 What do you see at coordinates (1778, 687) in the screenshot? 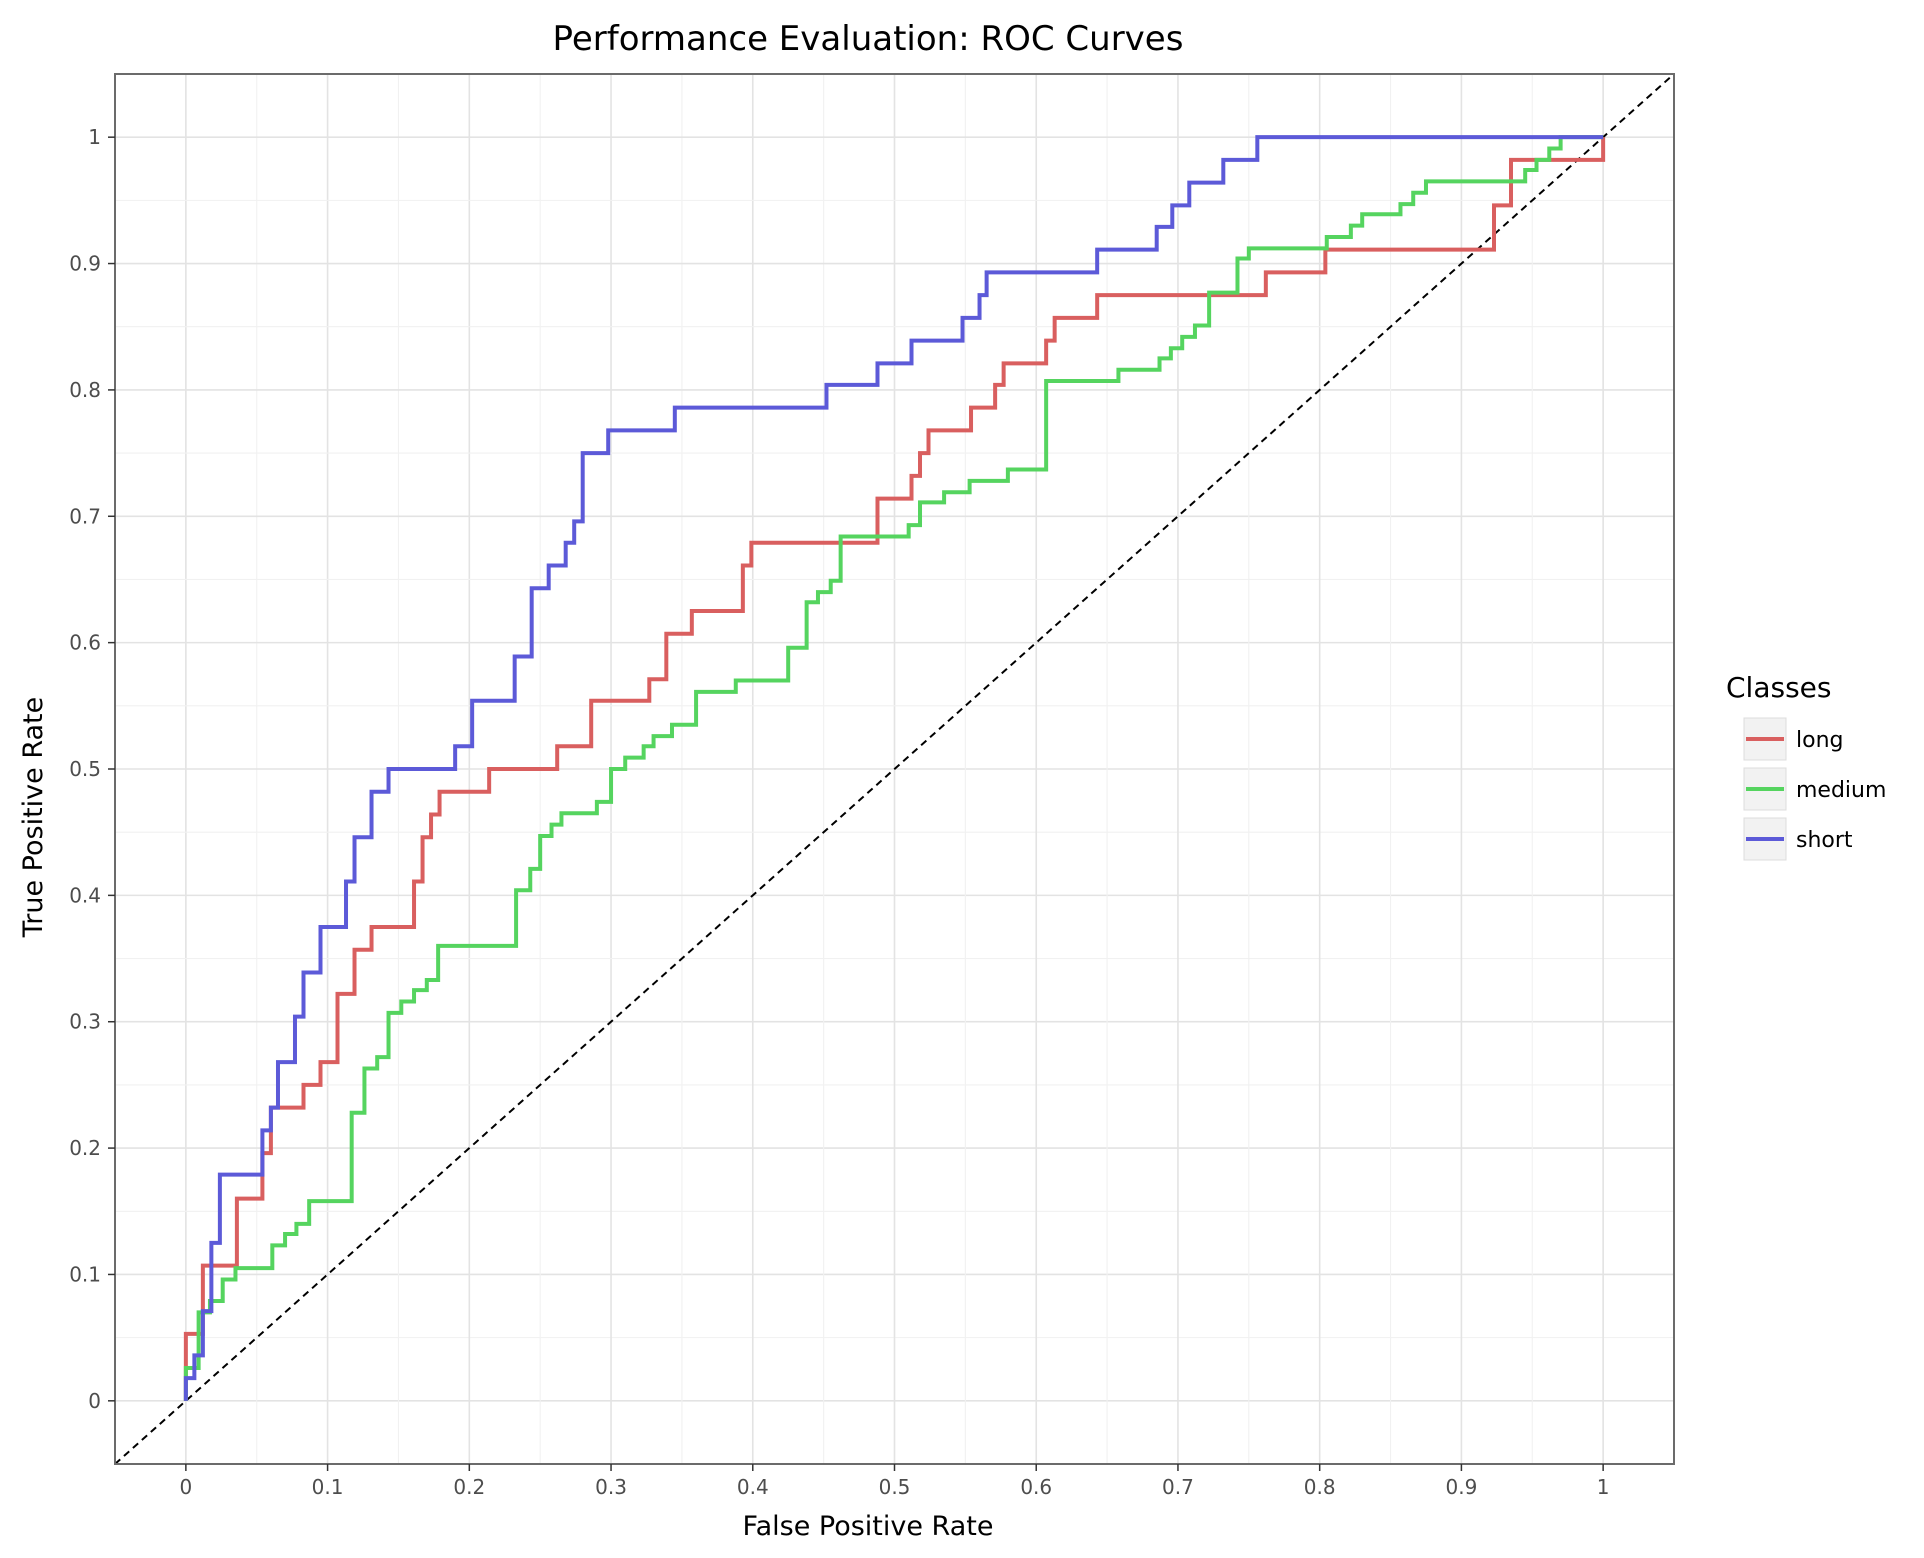
I see `legend-title: Classes` at bounding box center [1778, 687].